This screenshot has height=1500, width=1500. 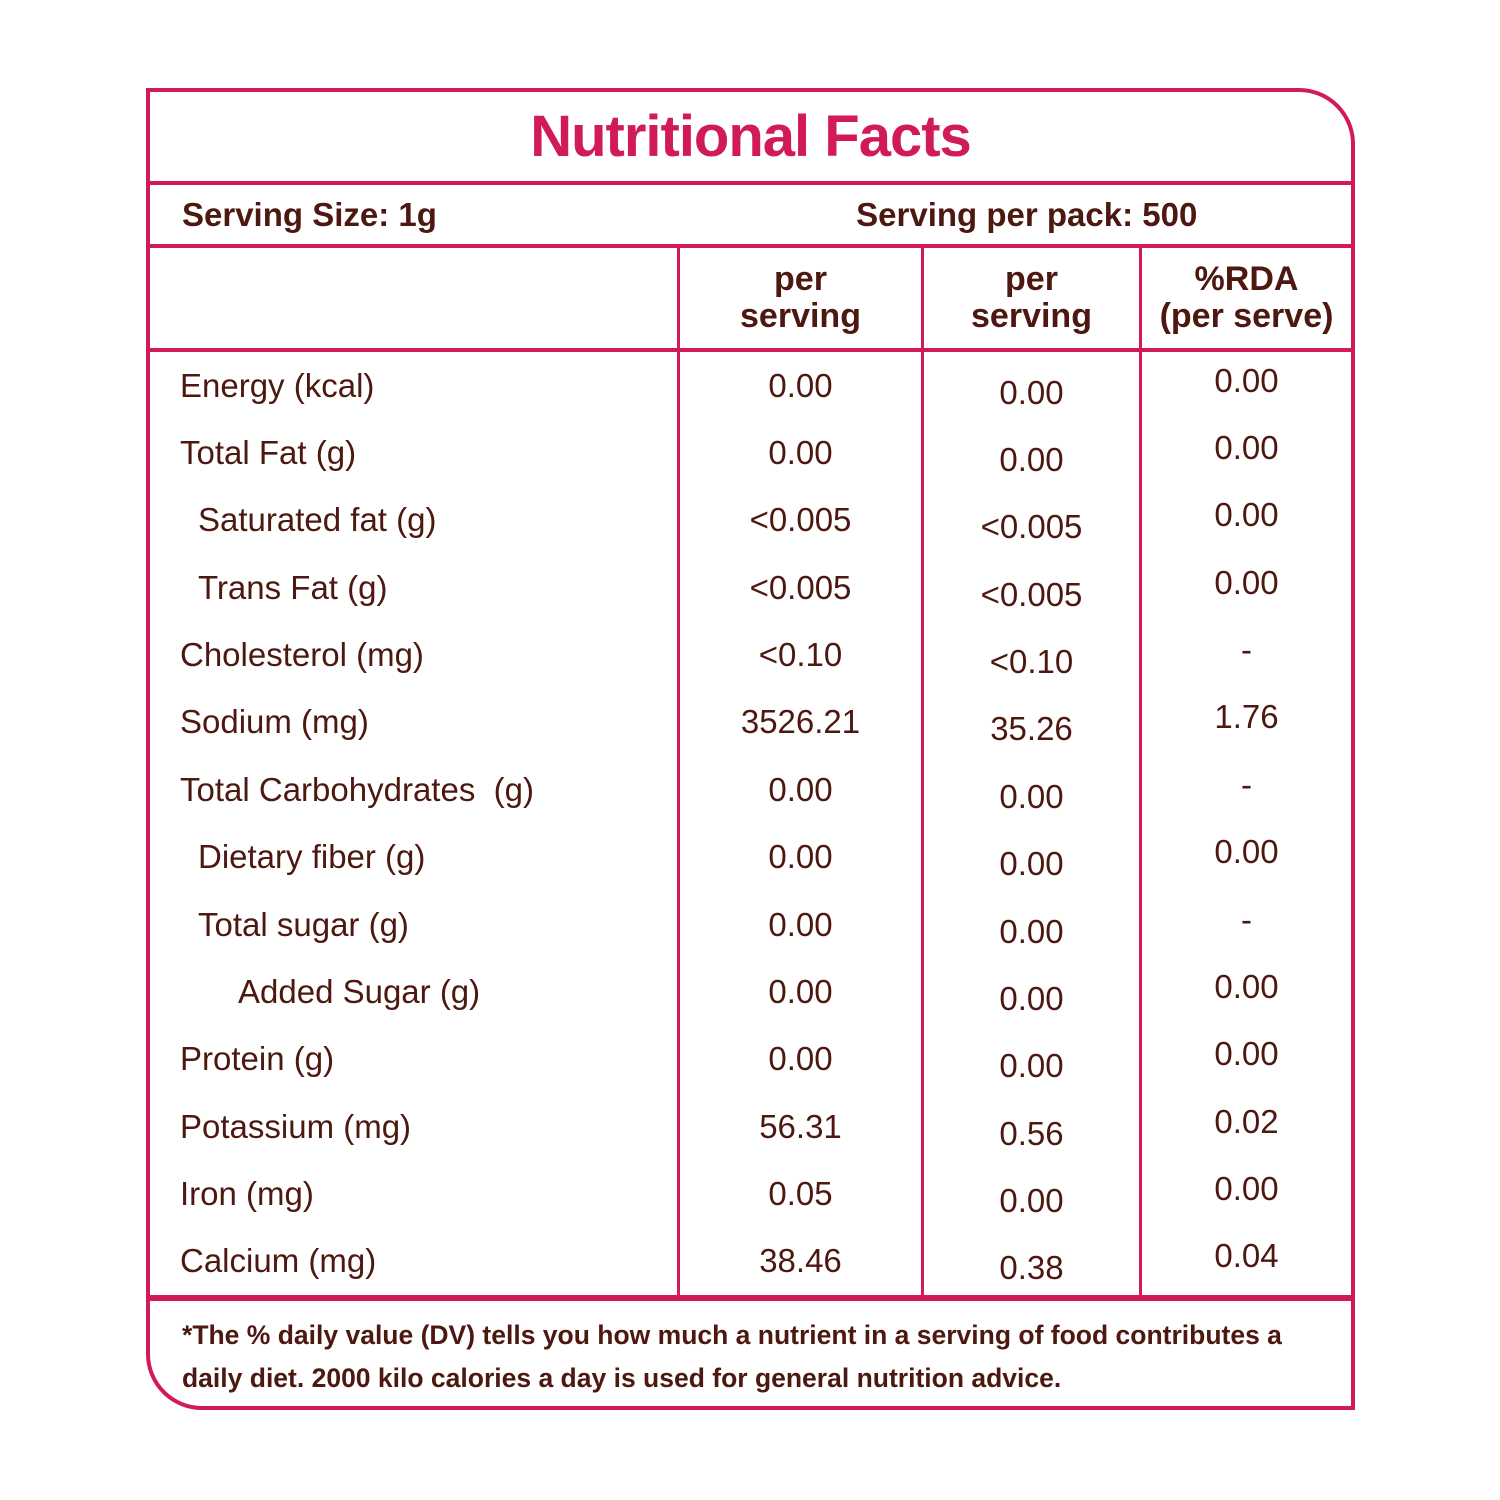 I want to click on value-rda-text: 0.02, so click(x=1246, y=1121).